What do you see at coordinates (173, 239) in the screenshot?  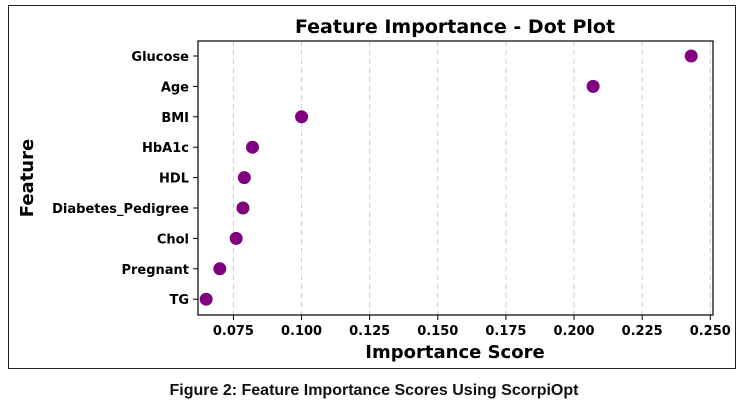 I see `y-tick-label: Chol` at bounding box center [173, 239].